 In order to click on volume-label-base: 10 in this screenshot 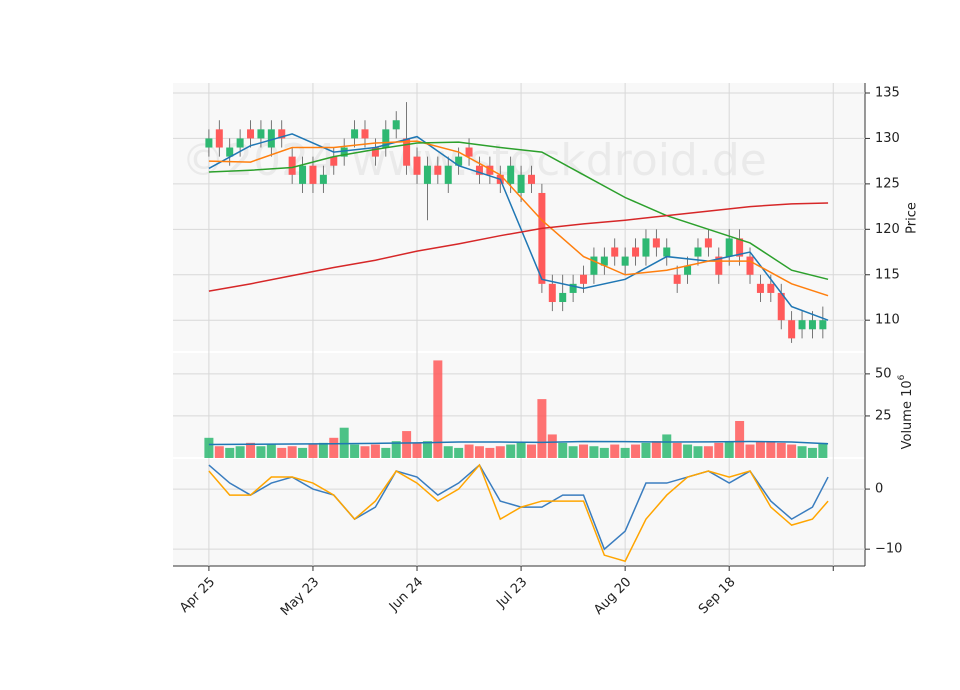, I will do `click(907, 388)`.